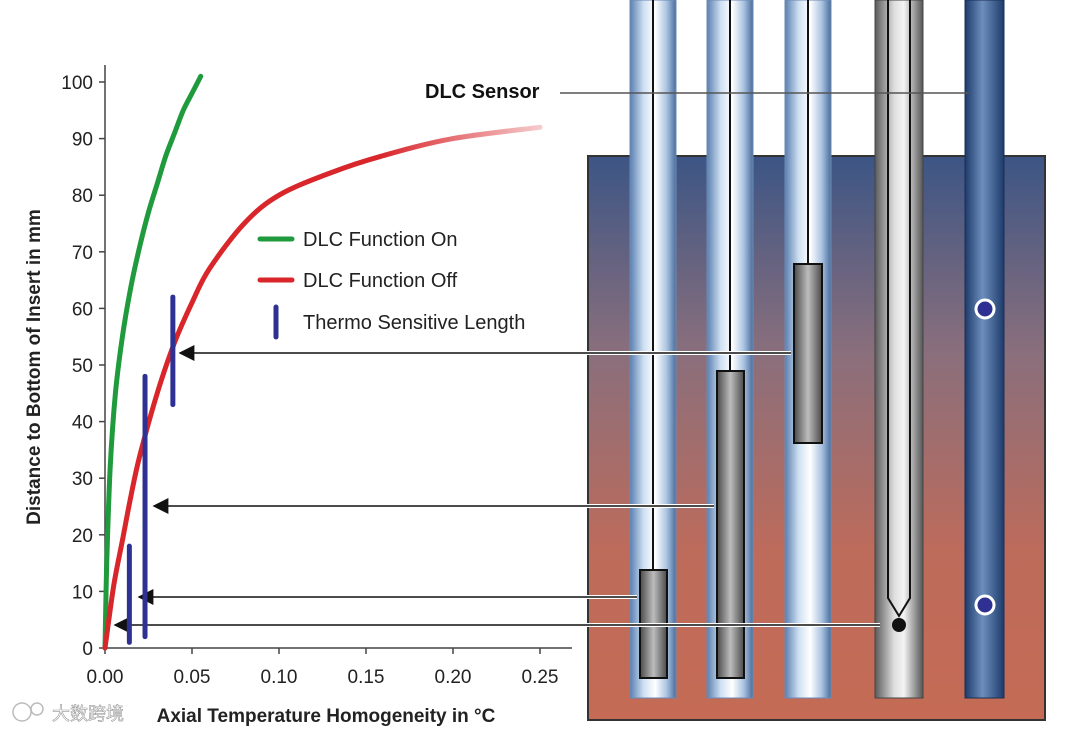 Image resolution: width=1080 pixels, height=733 pixels. I want to click on y-tick-label: 80, so click(82, 196).